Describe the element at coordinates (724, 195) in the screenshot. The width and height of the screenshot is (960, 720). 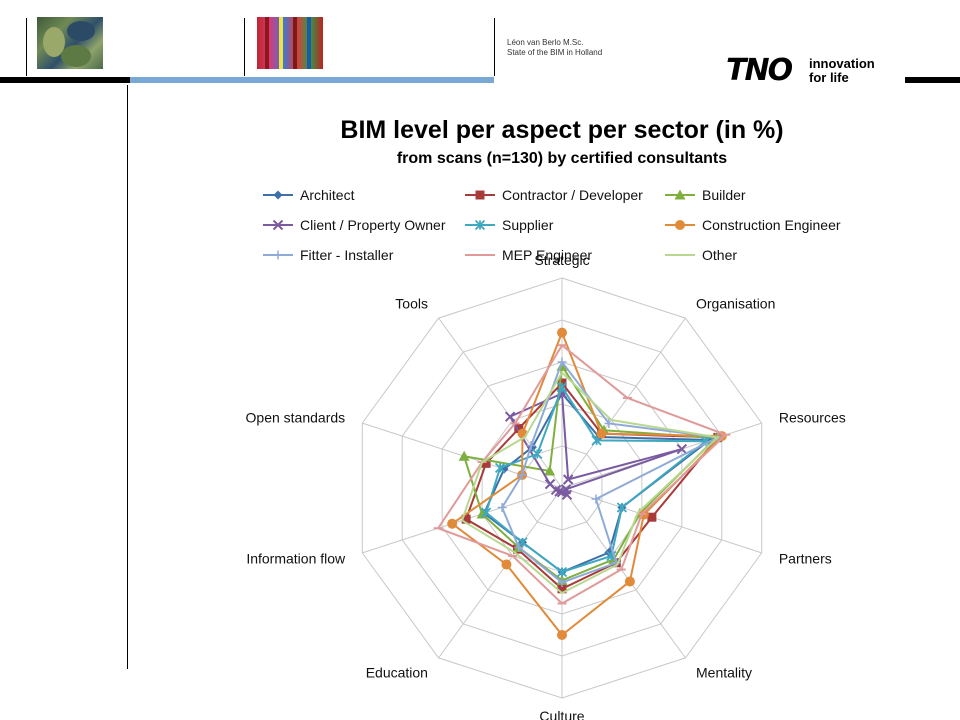
I see `legend-label: Builder` at that location.